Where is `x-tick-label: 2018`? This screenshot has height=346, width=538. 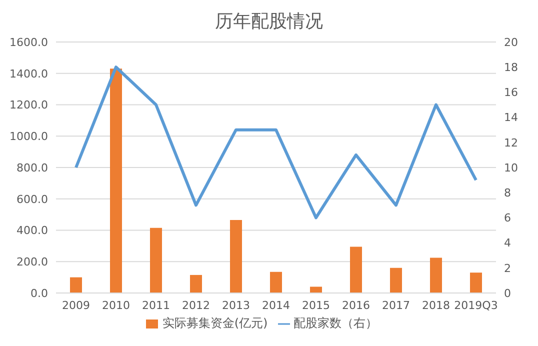 x-tick-label: 2018 is located at coordinates (436, 305).